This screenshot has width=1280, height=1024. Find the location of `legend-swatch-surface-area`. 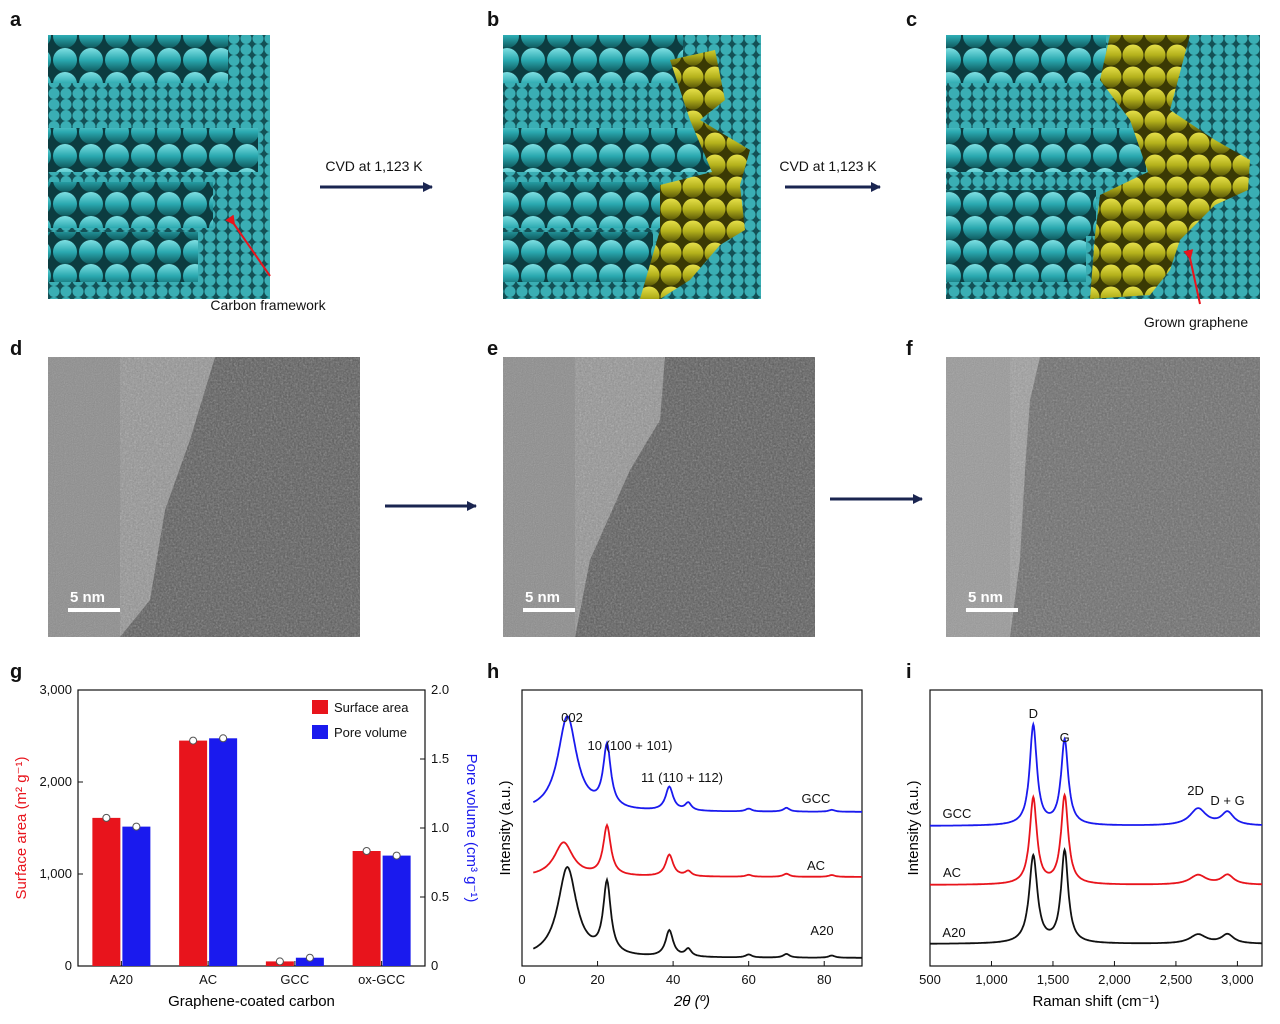

legend-swatch-surface-area is located at coordinates (320, 707).